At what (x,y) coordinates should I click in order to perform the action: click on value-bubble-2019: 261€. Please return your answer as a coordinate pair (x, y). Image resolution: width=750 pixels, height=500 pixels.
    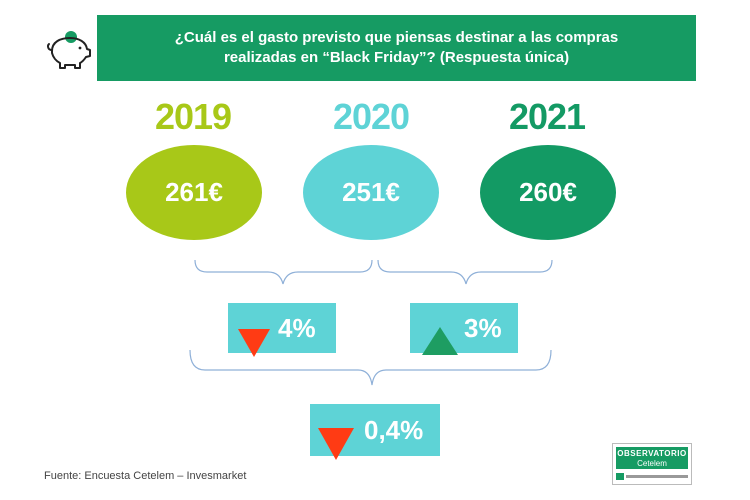
    Looking at the image, I should click on (194, 192).